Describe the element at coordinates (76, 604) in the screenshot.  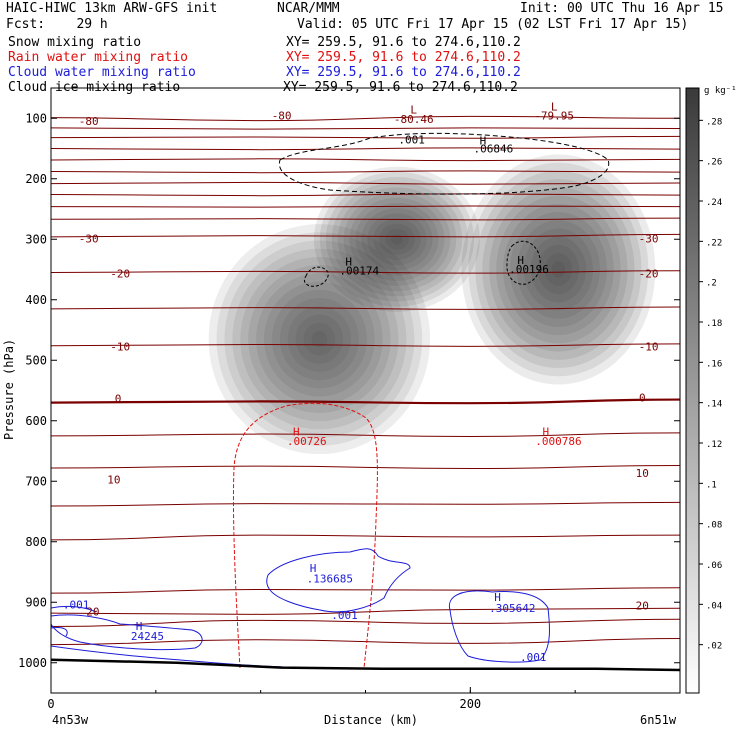
I see `contour-label-21: .001` at that location.